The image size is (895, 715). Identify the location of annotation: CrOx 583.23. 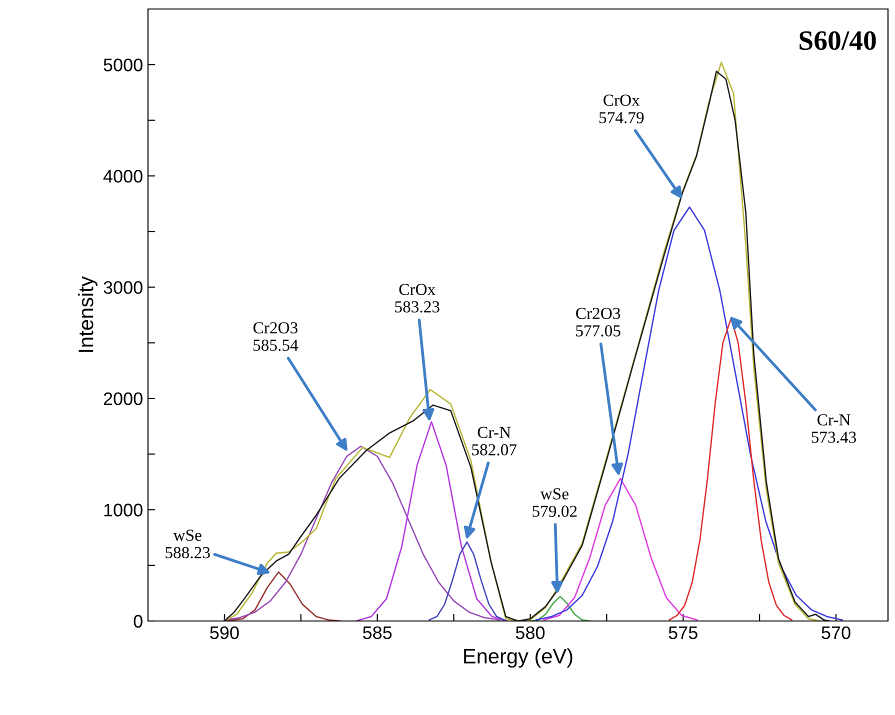
(417, 298).